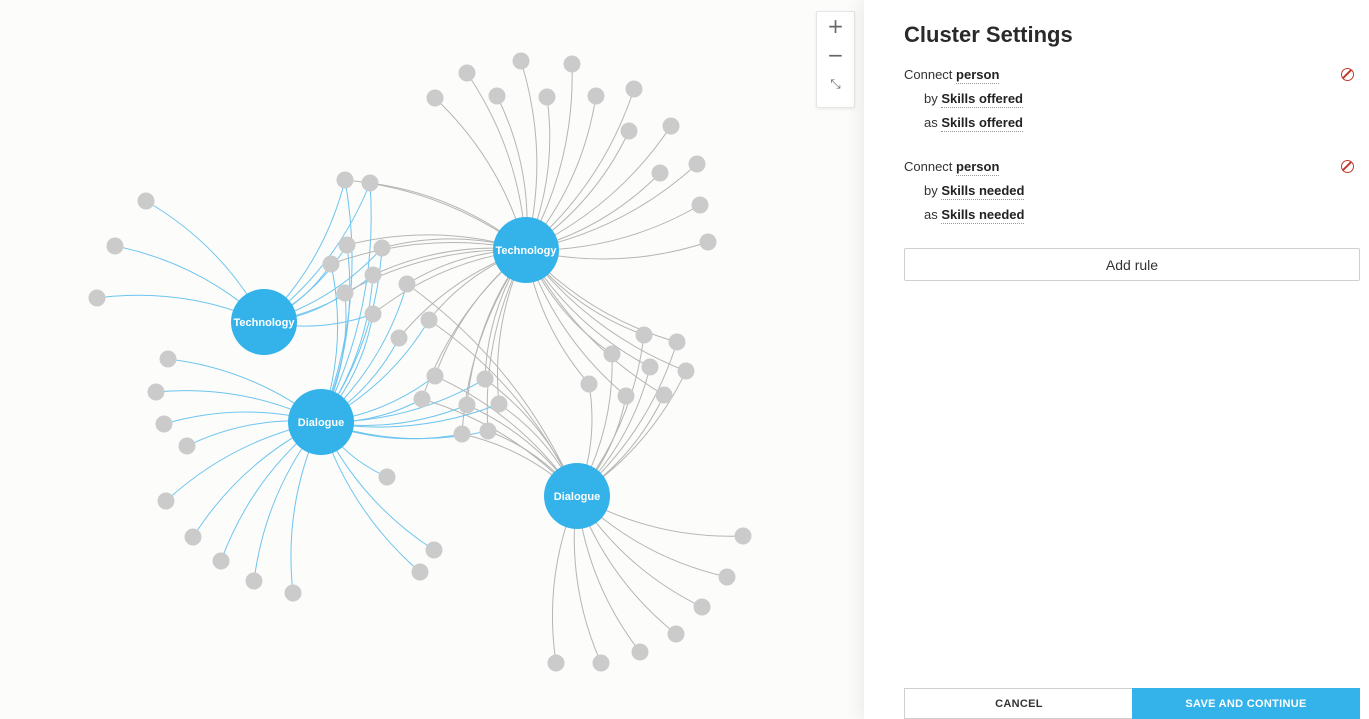  What do you see at coordinates (1018, 703) in the screenshot?
I see `cancel-button: CANCEL` at bounding box center [1018, 703].